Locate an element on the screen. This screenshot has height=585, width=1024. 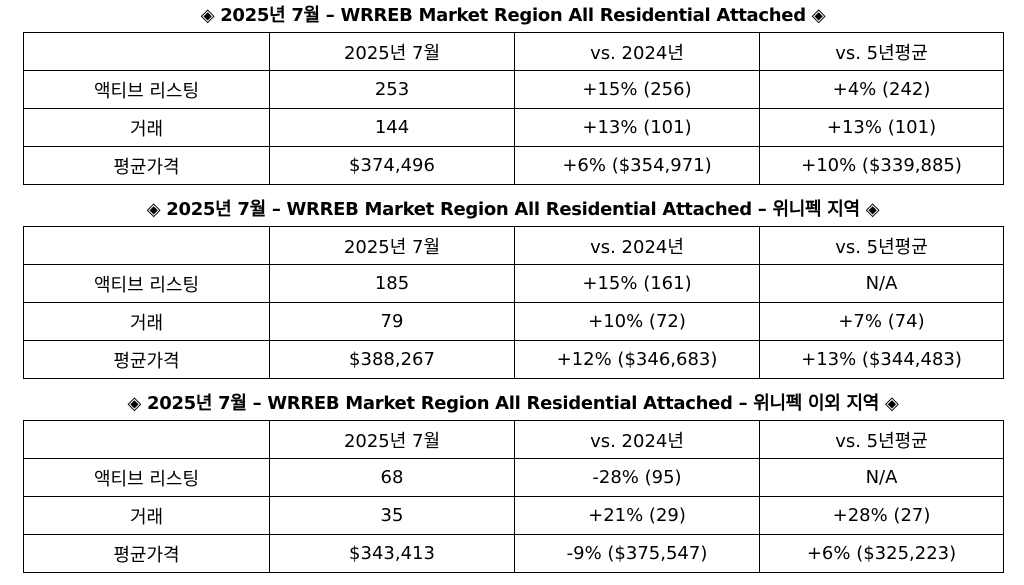
table-cell: +15% (161) is located at coordinates (637, 283).